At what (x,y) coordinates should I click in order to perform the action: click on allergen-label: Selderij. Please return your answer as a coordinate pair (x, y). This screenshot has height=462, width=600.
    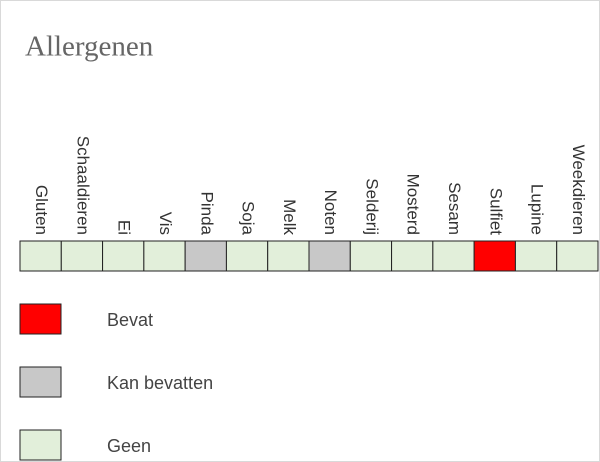
    Looking at the image, I should click on (371, 206).